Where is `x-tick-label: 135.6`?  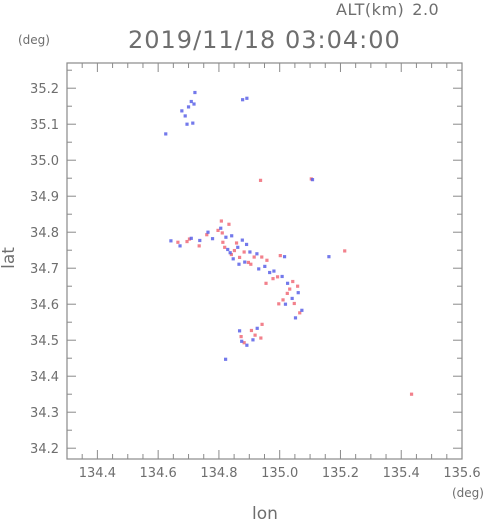
x-tick-label: 135.6 is located at coordinates (461, 473).